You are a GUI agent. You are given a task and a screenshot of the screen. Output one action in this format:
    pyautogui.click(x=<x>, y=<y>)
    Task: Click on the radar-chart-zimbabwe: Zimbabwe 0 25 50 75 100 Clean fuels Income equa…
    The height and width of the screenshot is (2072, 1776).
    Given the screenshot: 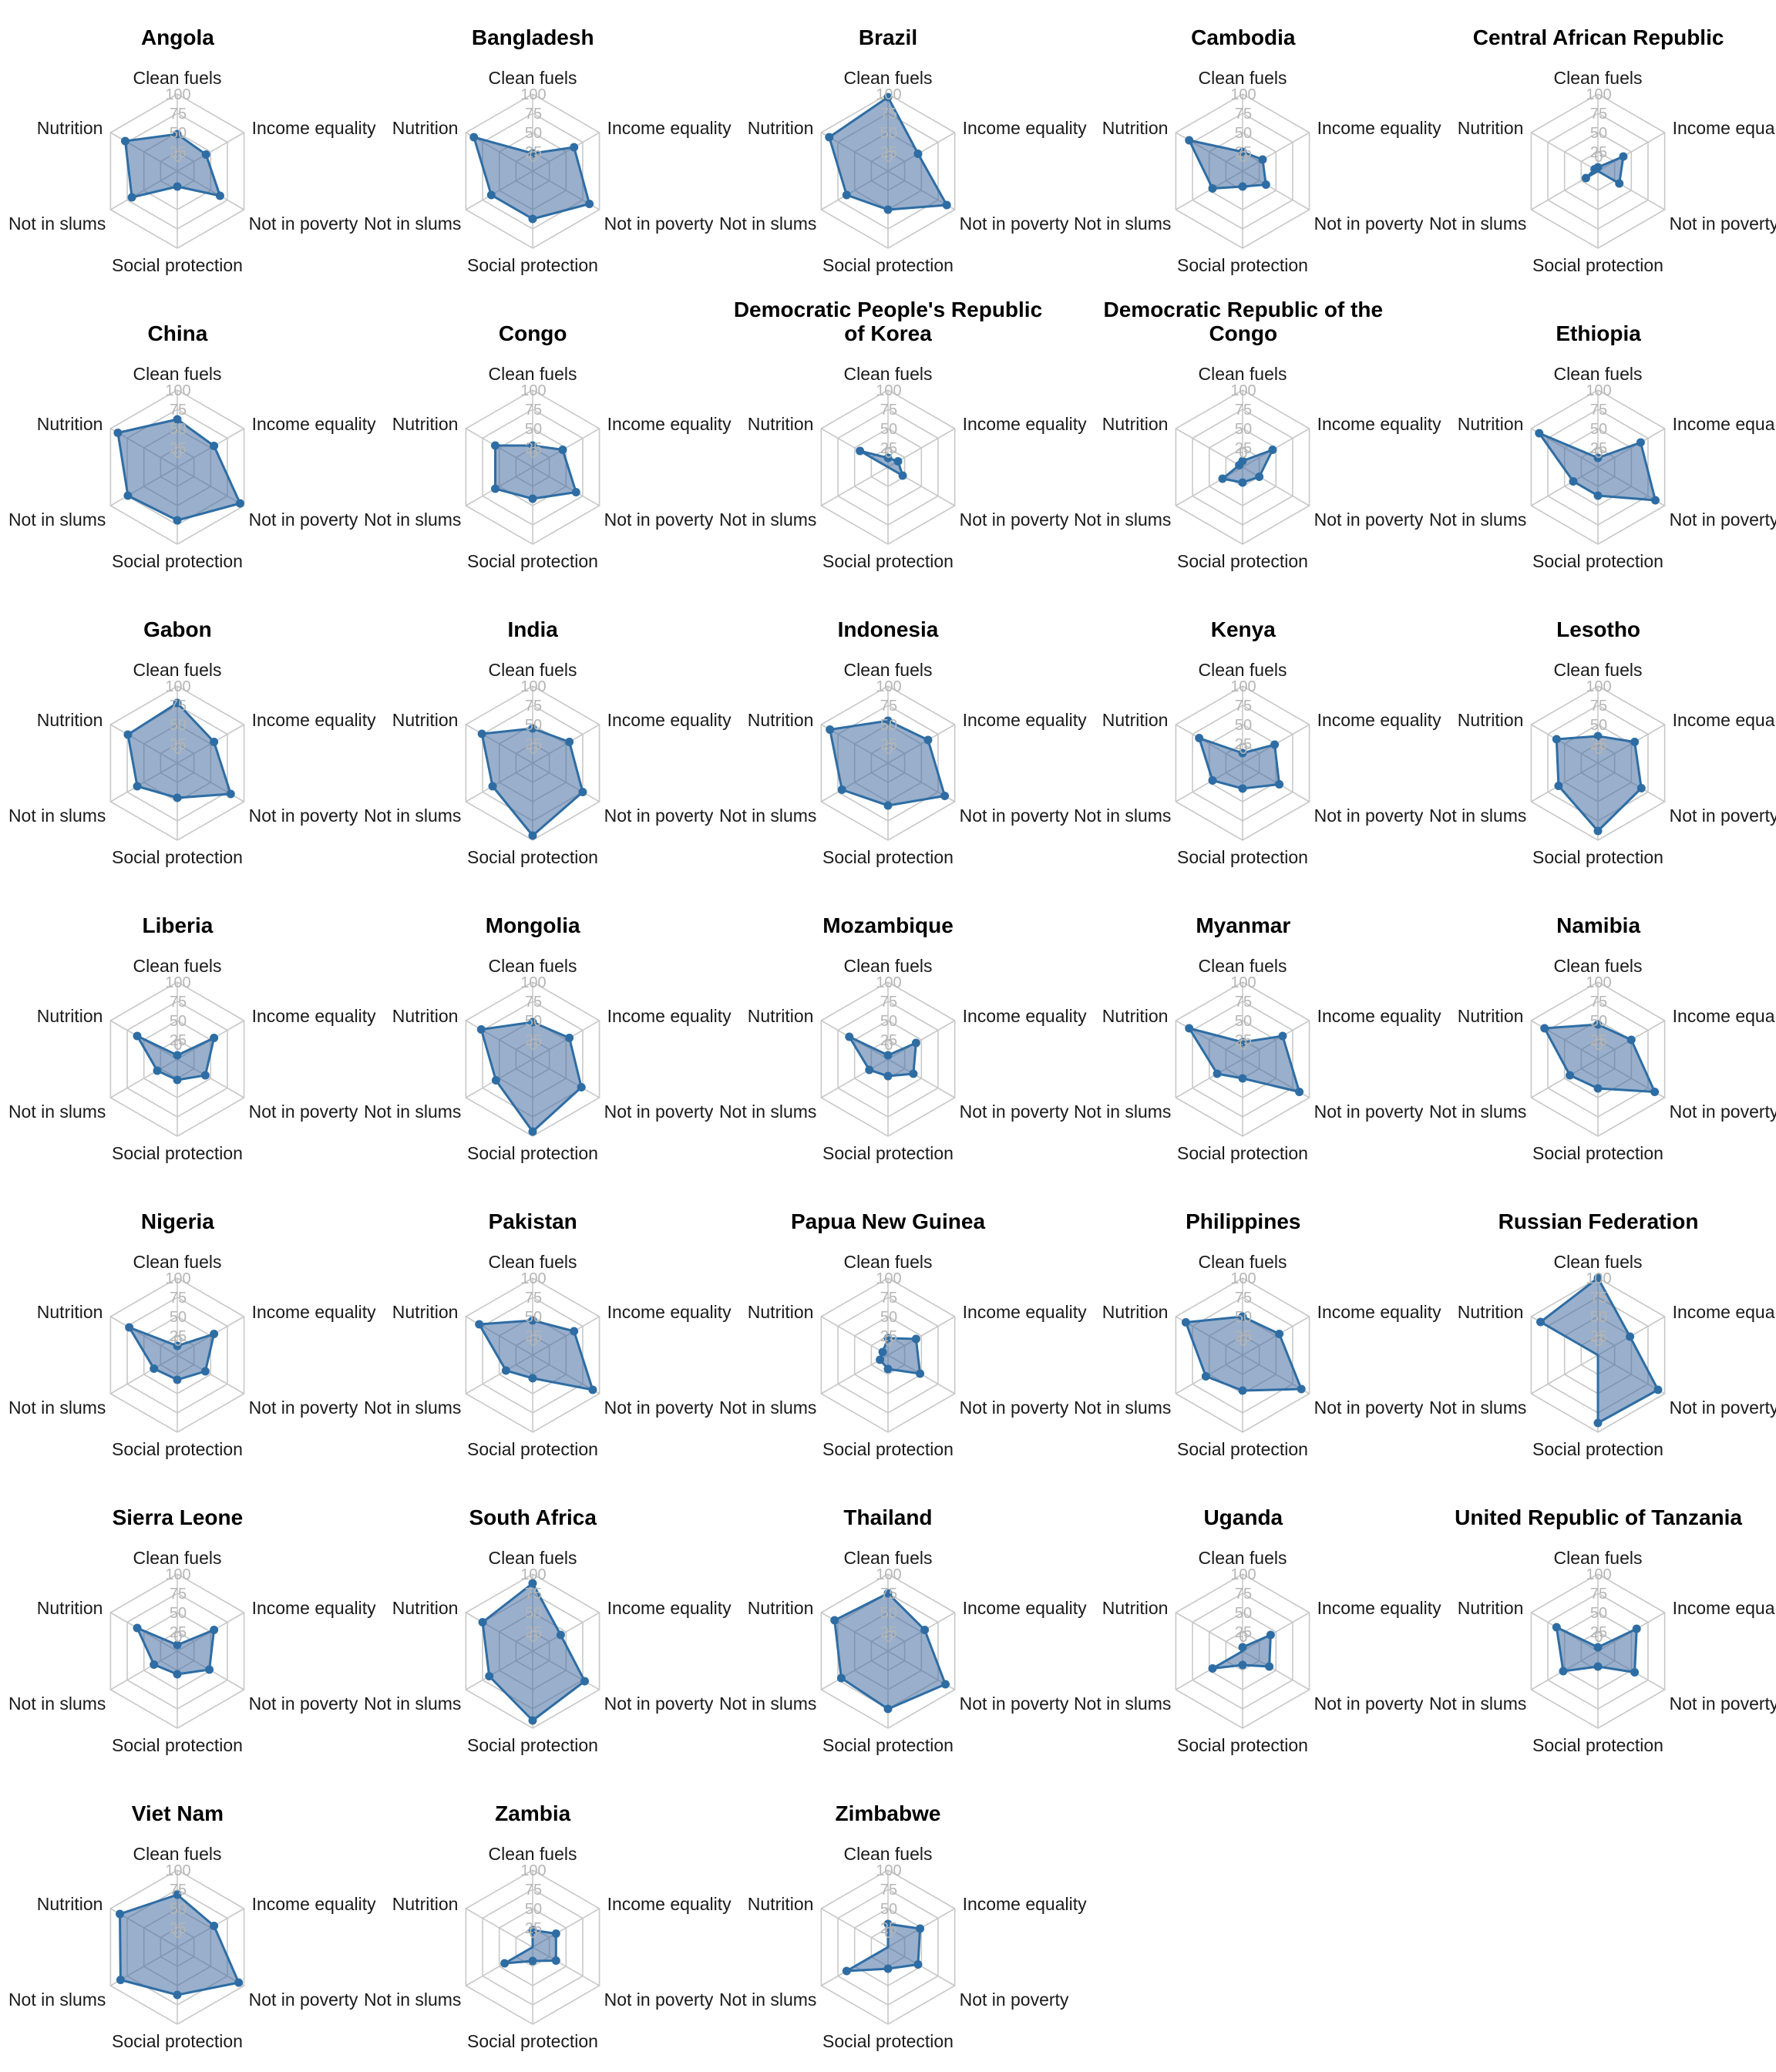 What is the action you would take?
    pyautogui.click(x=899, y=1924)
    